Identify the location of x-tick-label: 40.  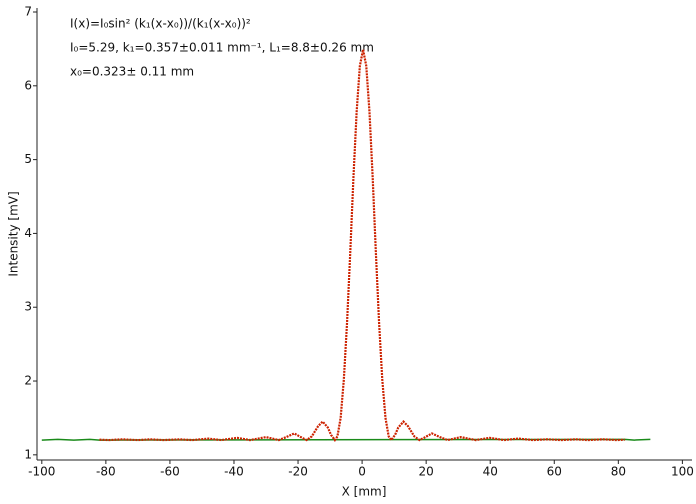
(490, 472).